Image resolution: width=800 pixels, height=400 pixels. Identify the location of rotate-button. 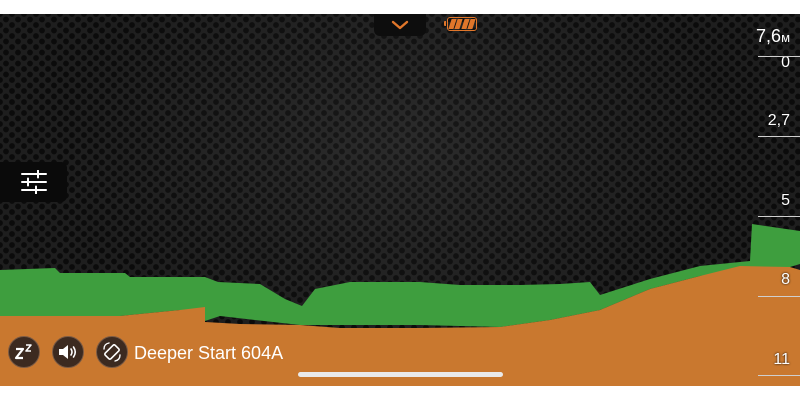
(112, 352).